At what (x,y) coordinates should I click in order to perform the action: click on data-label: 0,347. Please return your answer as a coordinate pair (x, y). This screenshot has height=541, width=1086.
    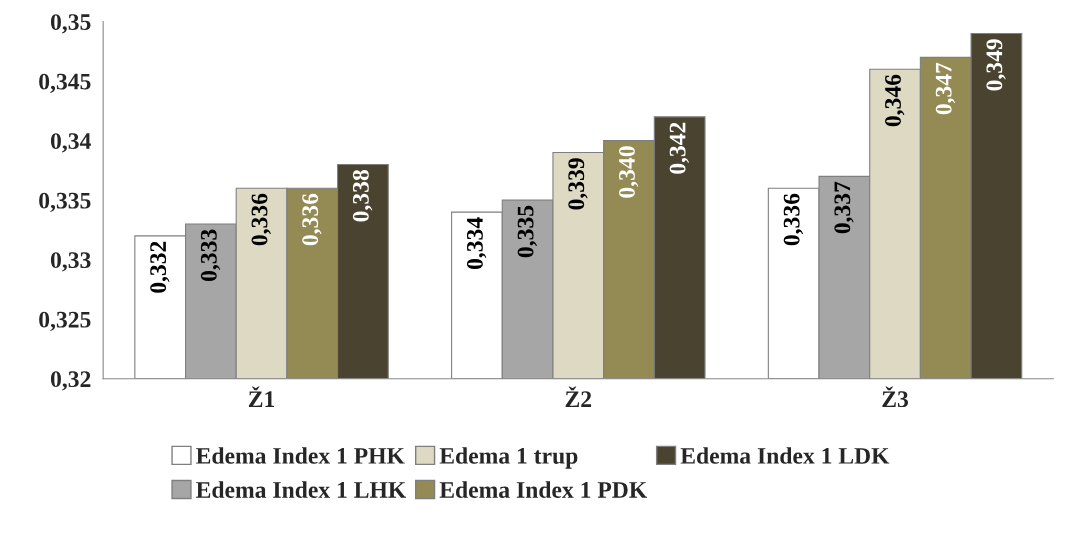
    Looking at the image, I should click on (945, 88).